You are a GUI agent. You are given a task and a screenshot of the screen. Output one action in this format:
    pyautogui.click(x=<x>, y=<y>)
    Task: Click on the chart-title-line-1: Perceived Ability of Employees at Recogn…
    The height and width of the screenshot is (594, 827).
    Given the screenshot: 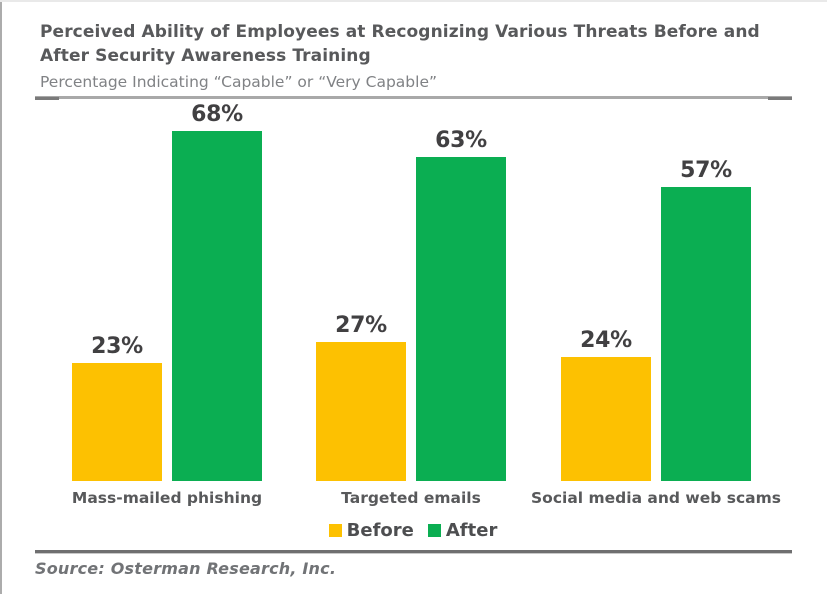 What is the action you would take?
    pyautogui.click(x=400, y=32)
    